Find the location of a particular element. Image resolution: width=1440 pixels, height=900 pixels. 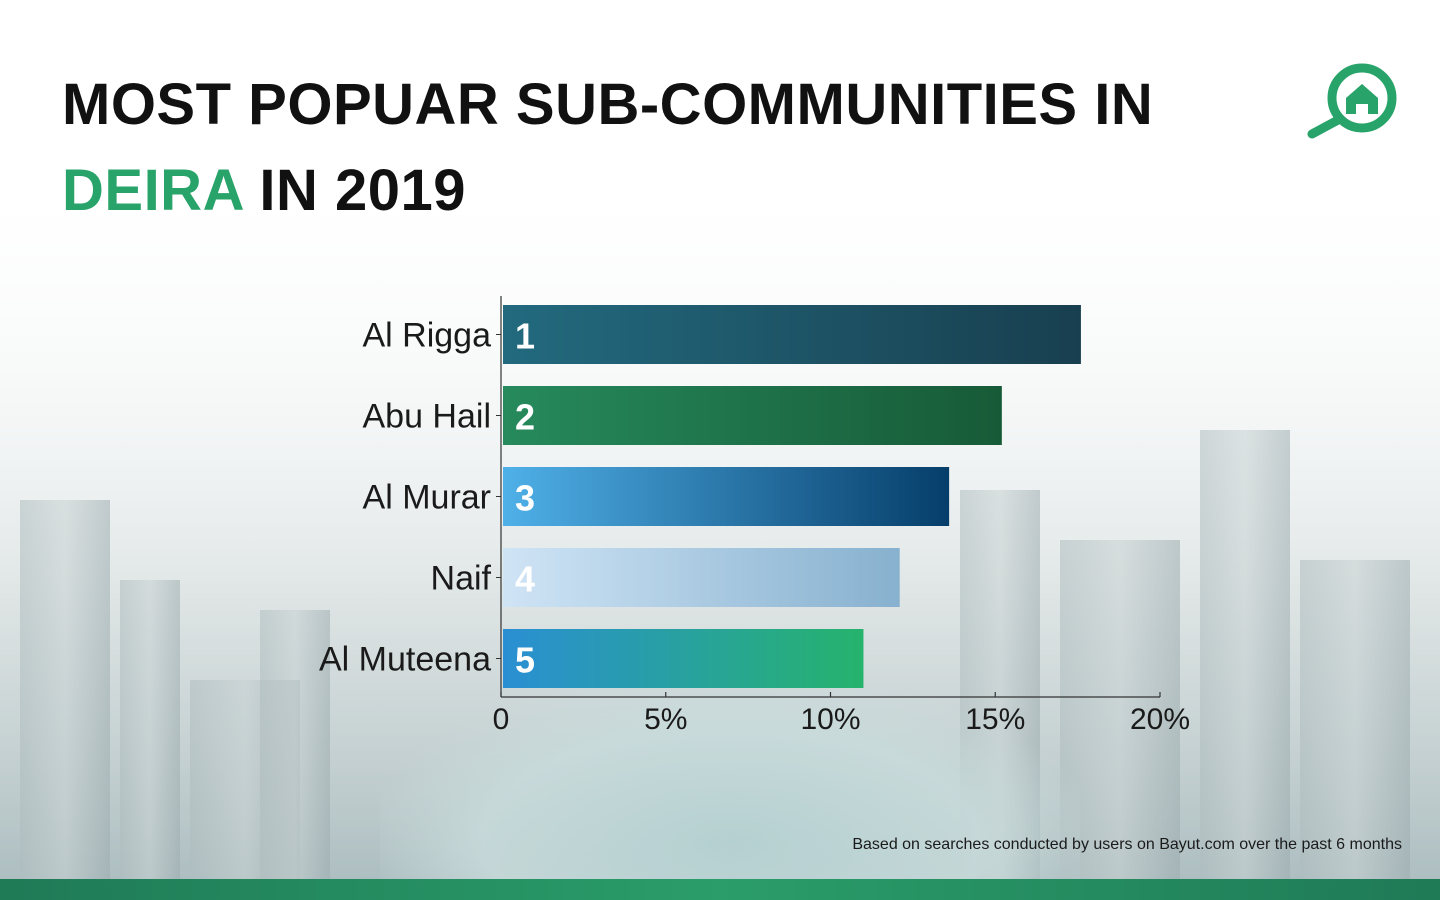

bar-rank-label: 4 is located at coordinates (525, 579).